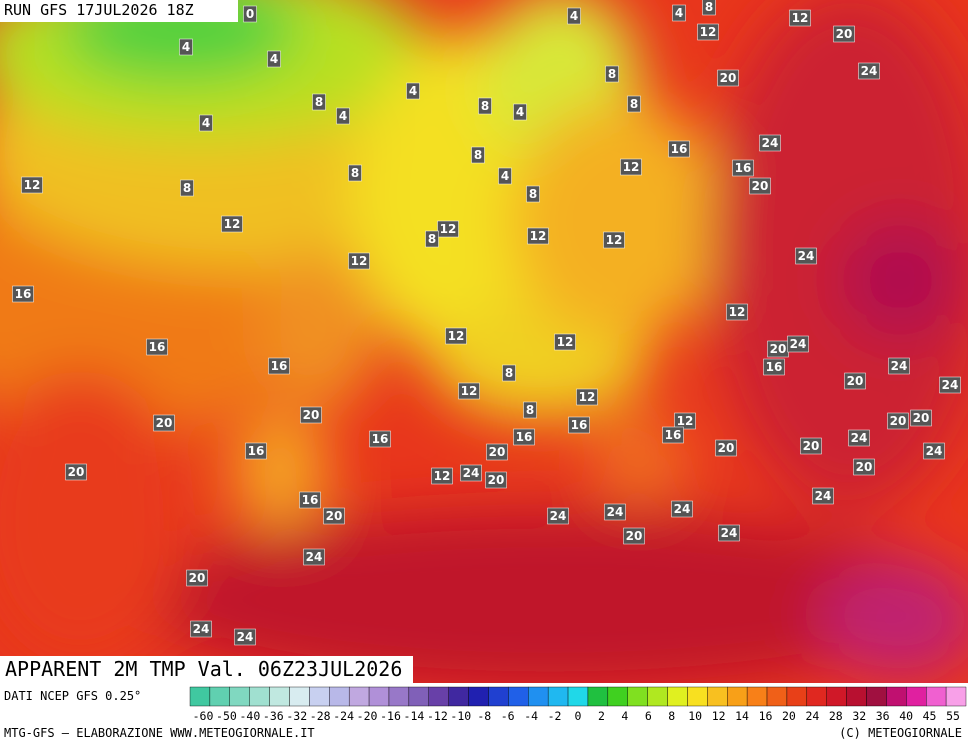 Image resolution: width=968 pixels, height=745 pixels. I want to click on legend-source: DATI NCEP GFS 0.25°, so click(72, 696).